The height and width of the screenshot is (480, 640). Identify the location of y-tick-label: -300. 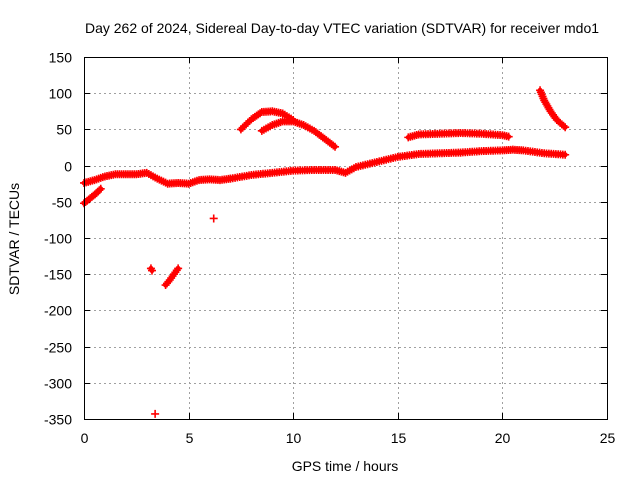
(58, 384).